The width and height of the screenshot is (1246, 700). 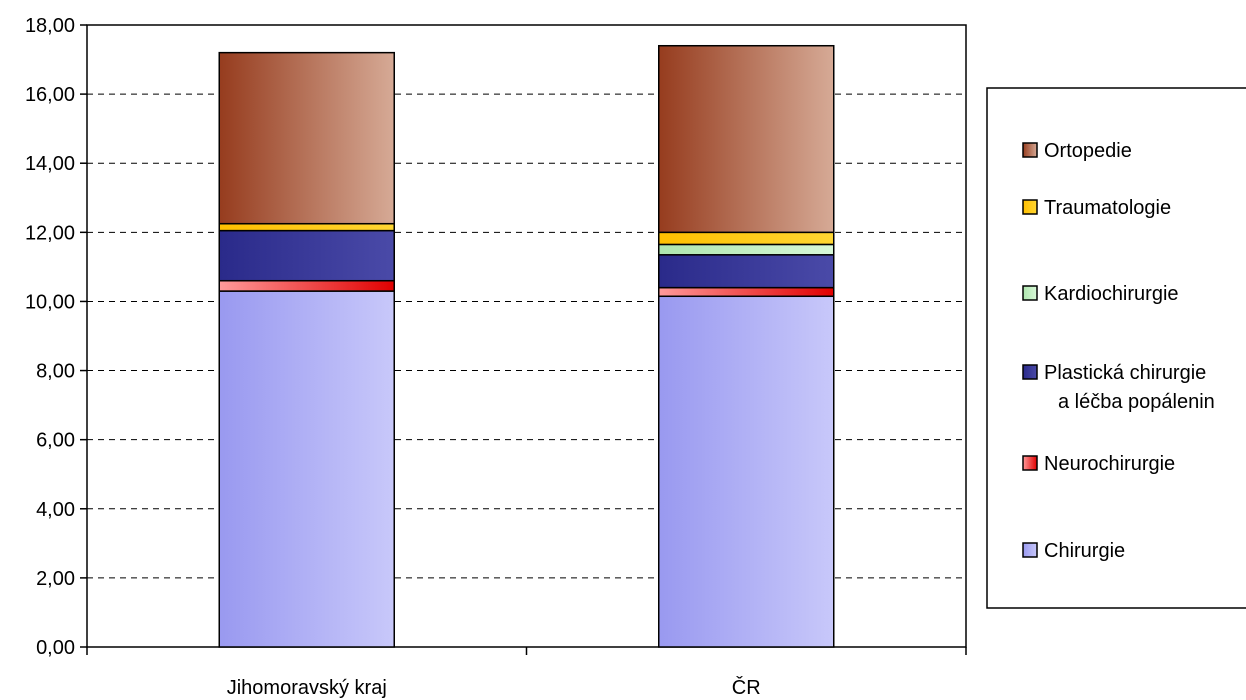 I want to click on x-category-label: Jihomoravský kraj, so click(x=307, y=688).